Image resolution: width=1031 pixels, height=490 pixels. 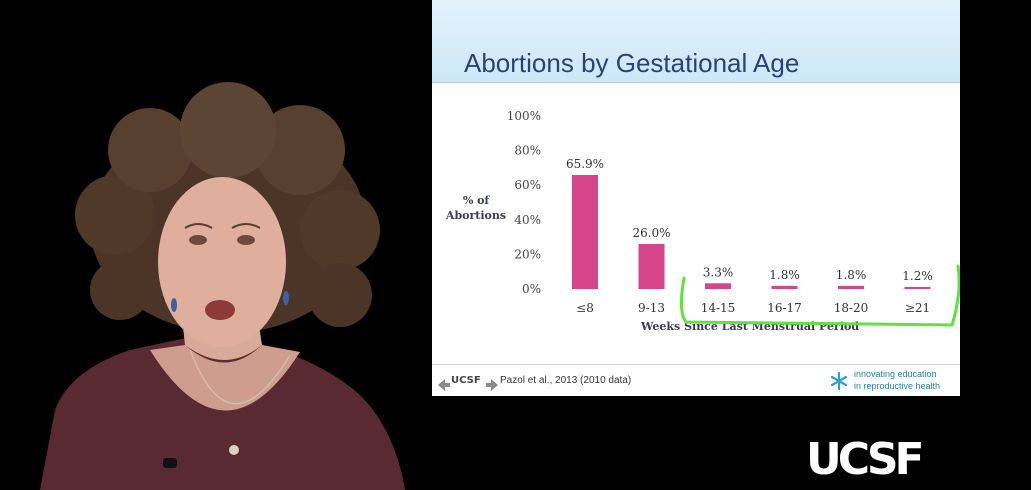 What do you see at coordinates (524, 116) in the screenshot?
I see `y-tick-label: 100%` at bounding box center [524, 116].